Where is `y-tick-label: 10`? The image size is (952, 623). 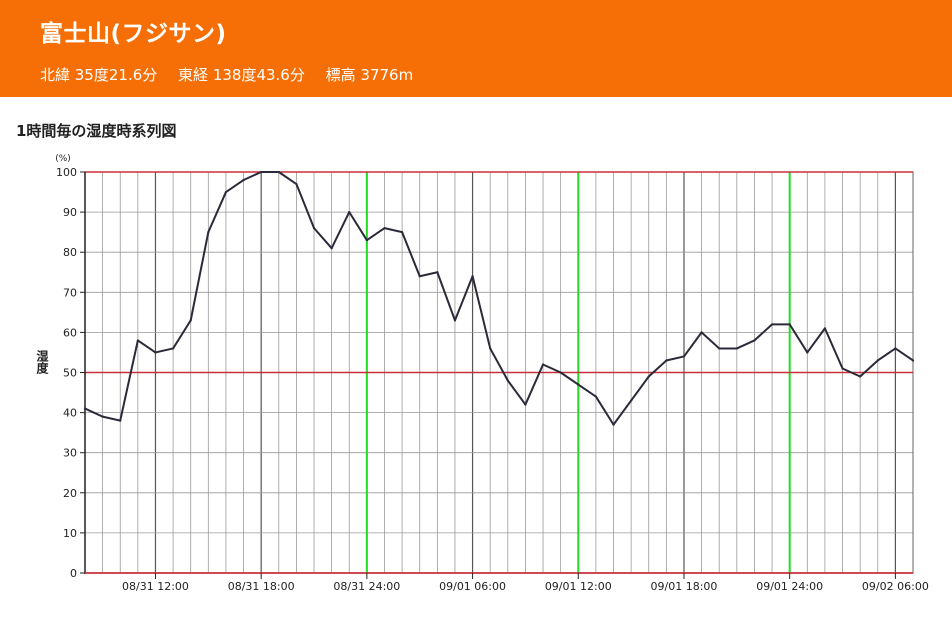
y-tick-label: 10 is located at coordinates (70, 533).